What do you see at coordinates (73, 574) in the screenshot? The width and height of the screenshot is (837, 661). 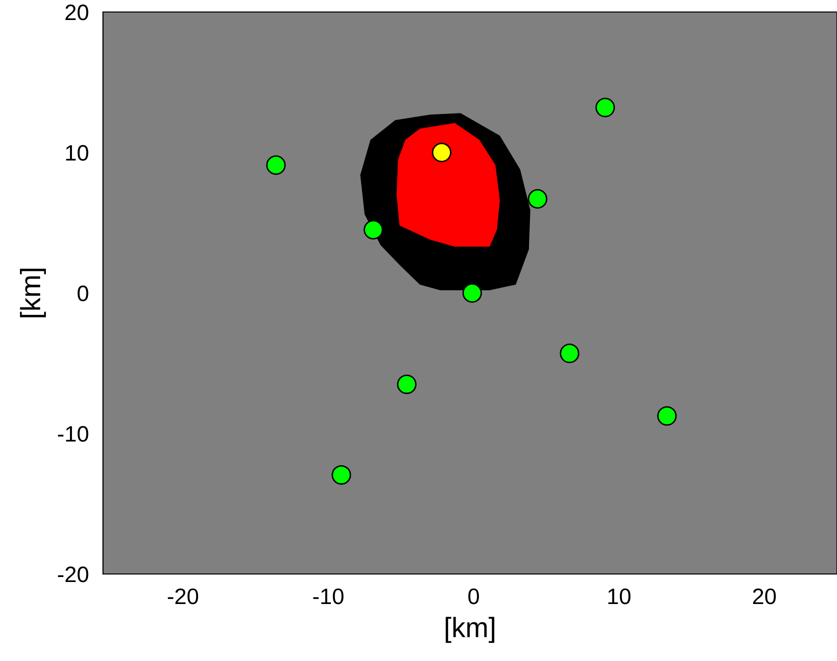 I see `y-tick-label: -20` at bounding box center [73, 574].